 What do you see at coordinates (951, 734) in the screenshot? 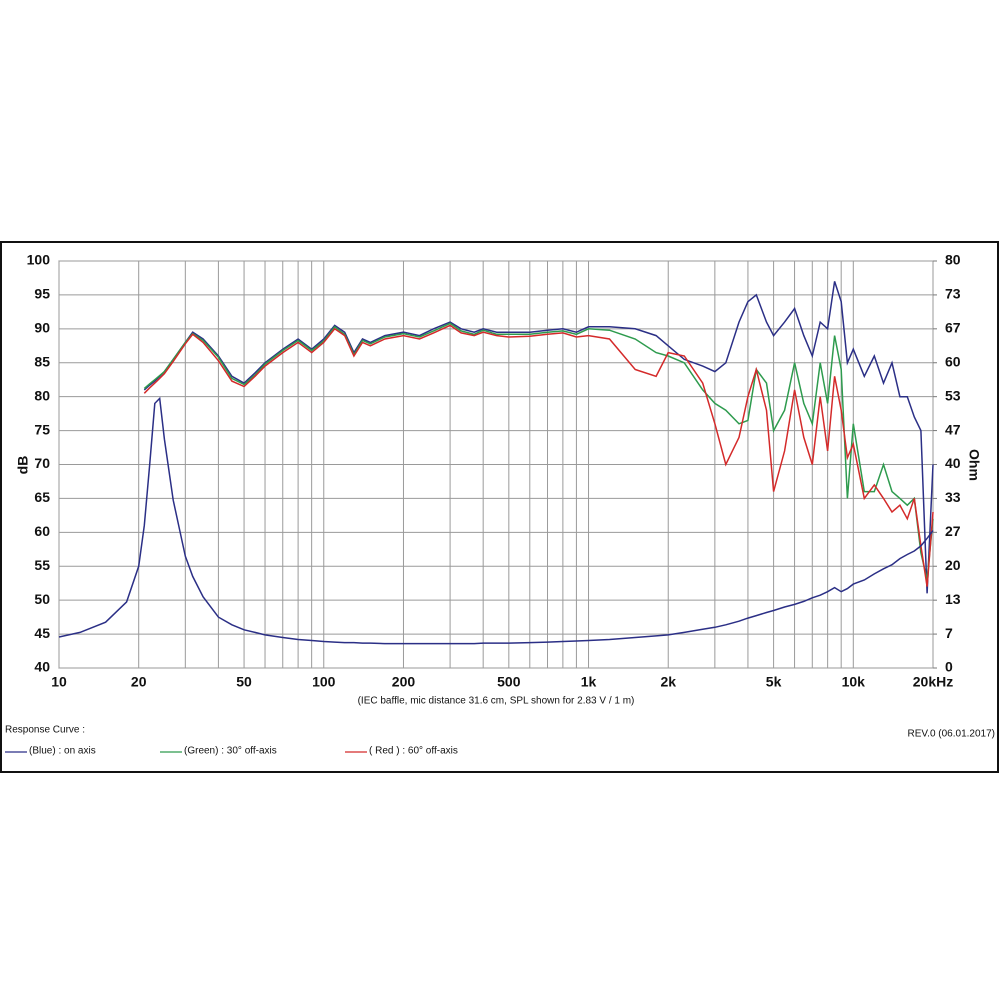
I see `revision: REV.0 (06.01.2017)` at bounding box center [951, 734].